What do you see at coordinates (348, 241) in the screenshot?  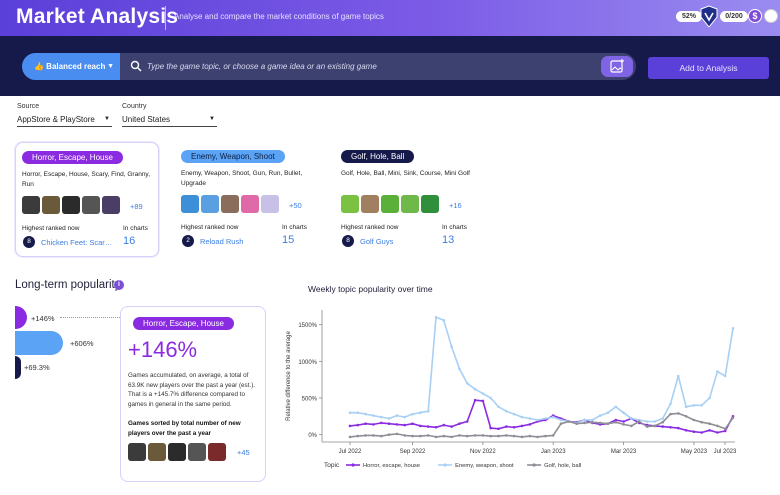 I see `rank-number: 8` at bounding box center [348, 241].